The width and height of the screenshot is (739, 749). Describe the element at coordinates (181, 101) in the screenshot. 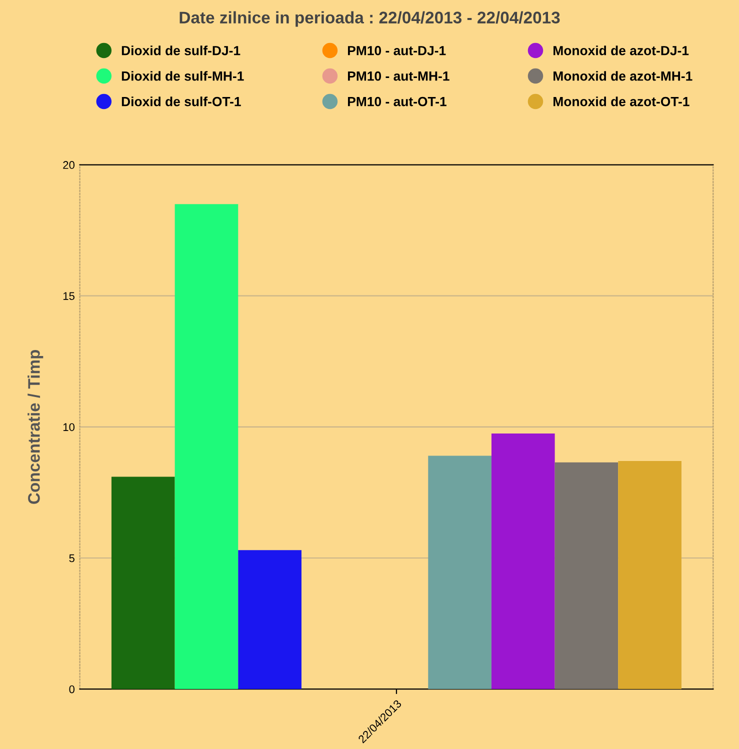

I see `legend-label: Dioxid de sulf-OT-1` at that location.